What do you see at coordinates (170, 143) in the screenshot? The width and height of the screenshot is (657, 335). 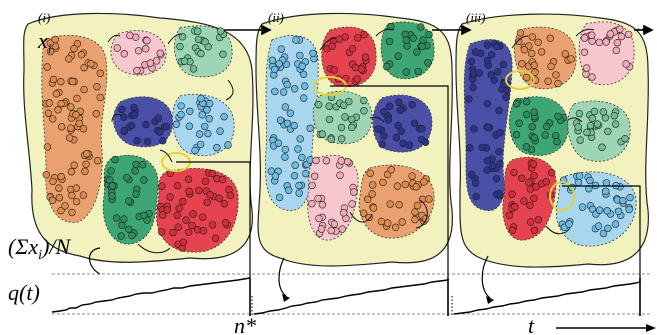 I see `panel-i-arrows` at bounding box center [170, 143].